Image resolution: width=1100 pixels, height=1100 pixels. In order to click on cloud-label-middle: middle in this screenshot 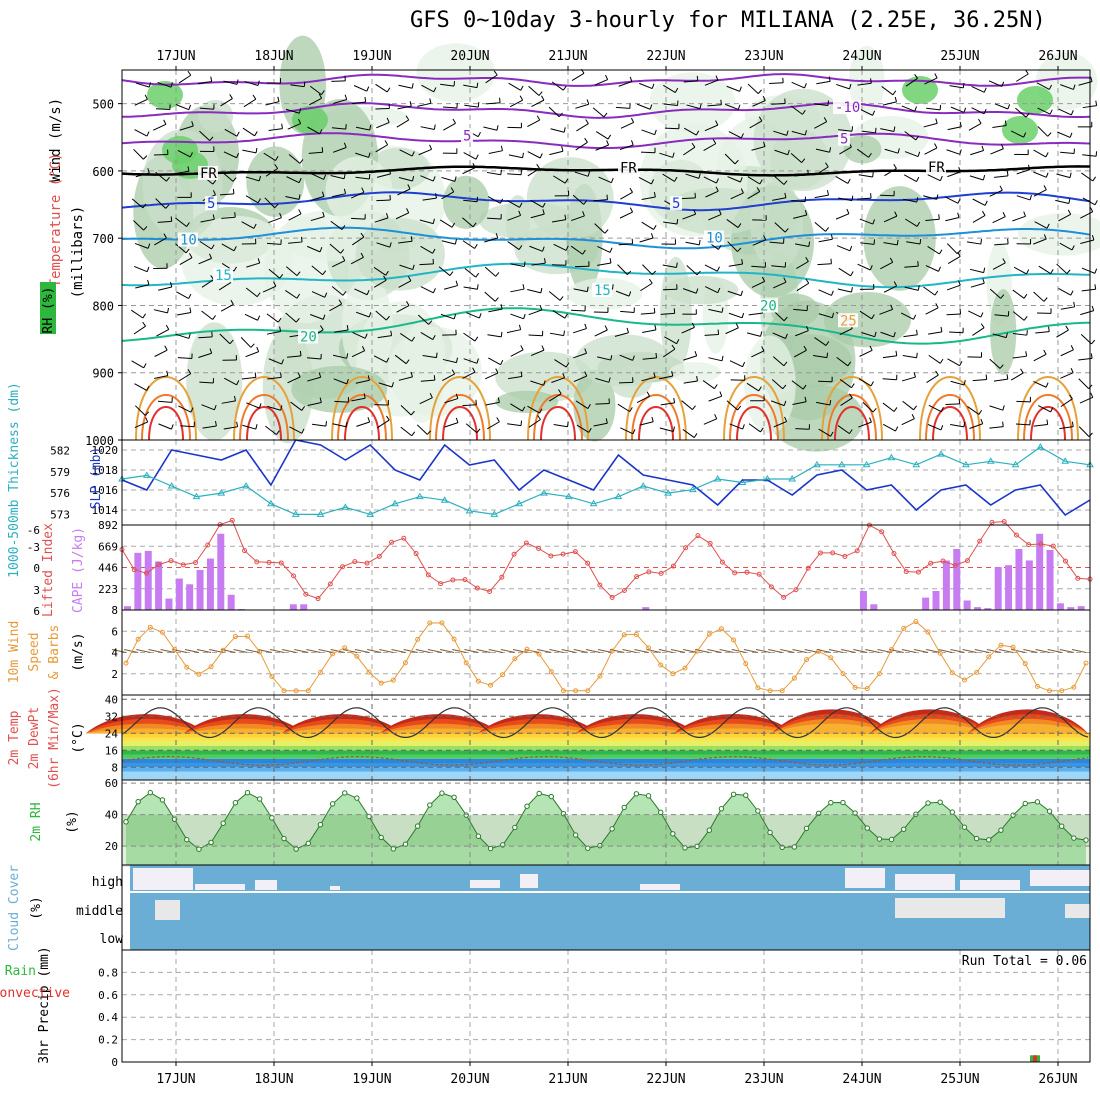, I will do `click(99, 911)`.